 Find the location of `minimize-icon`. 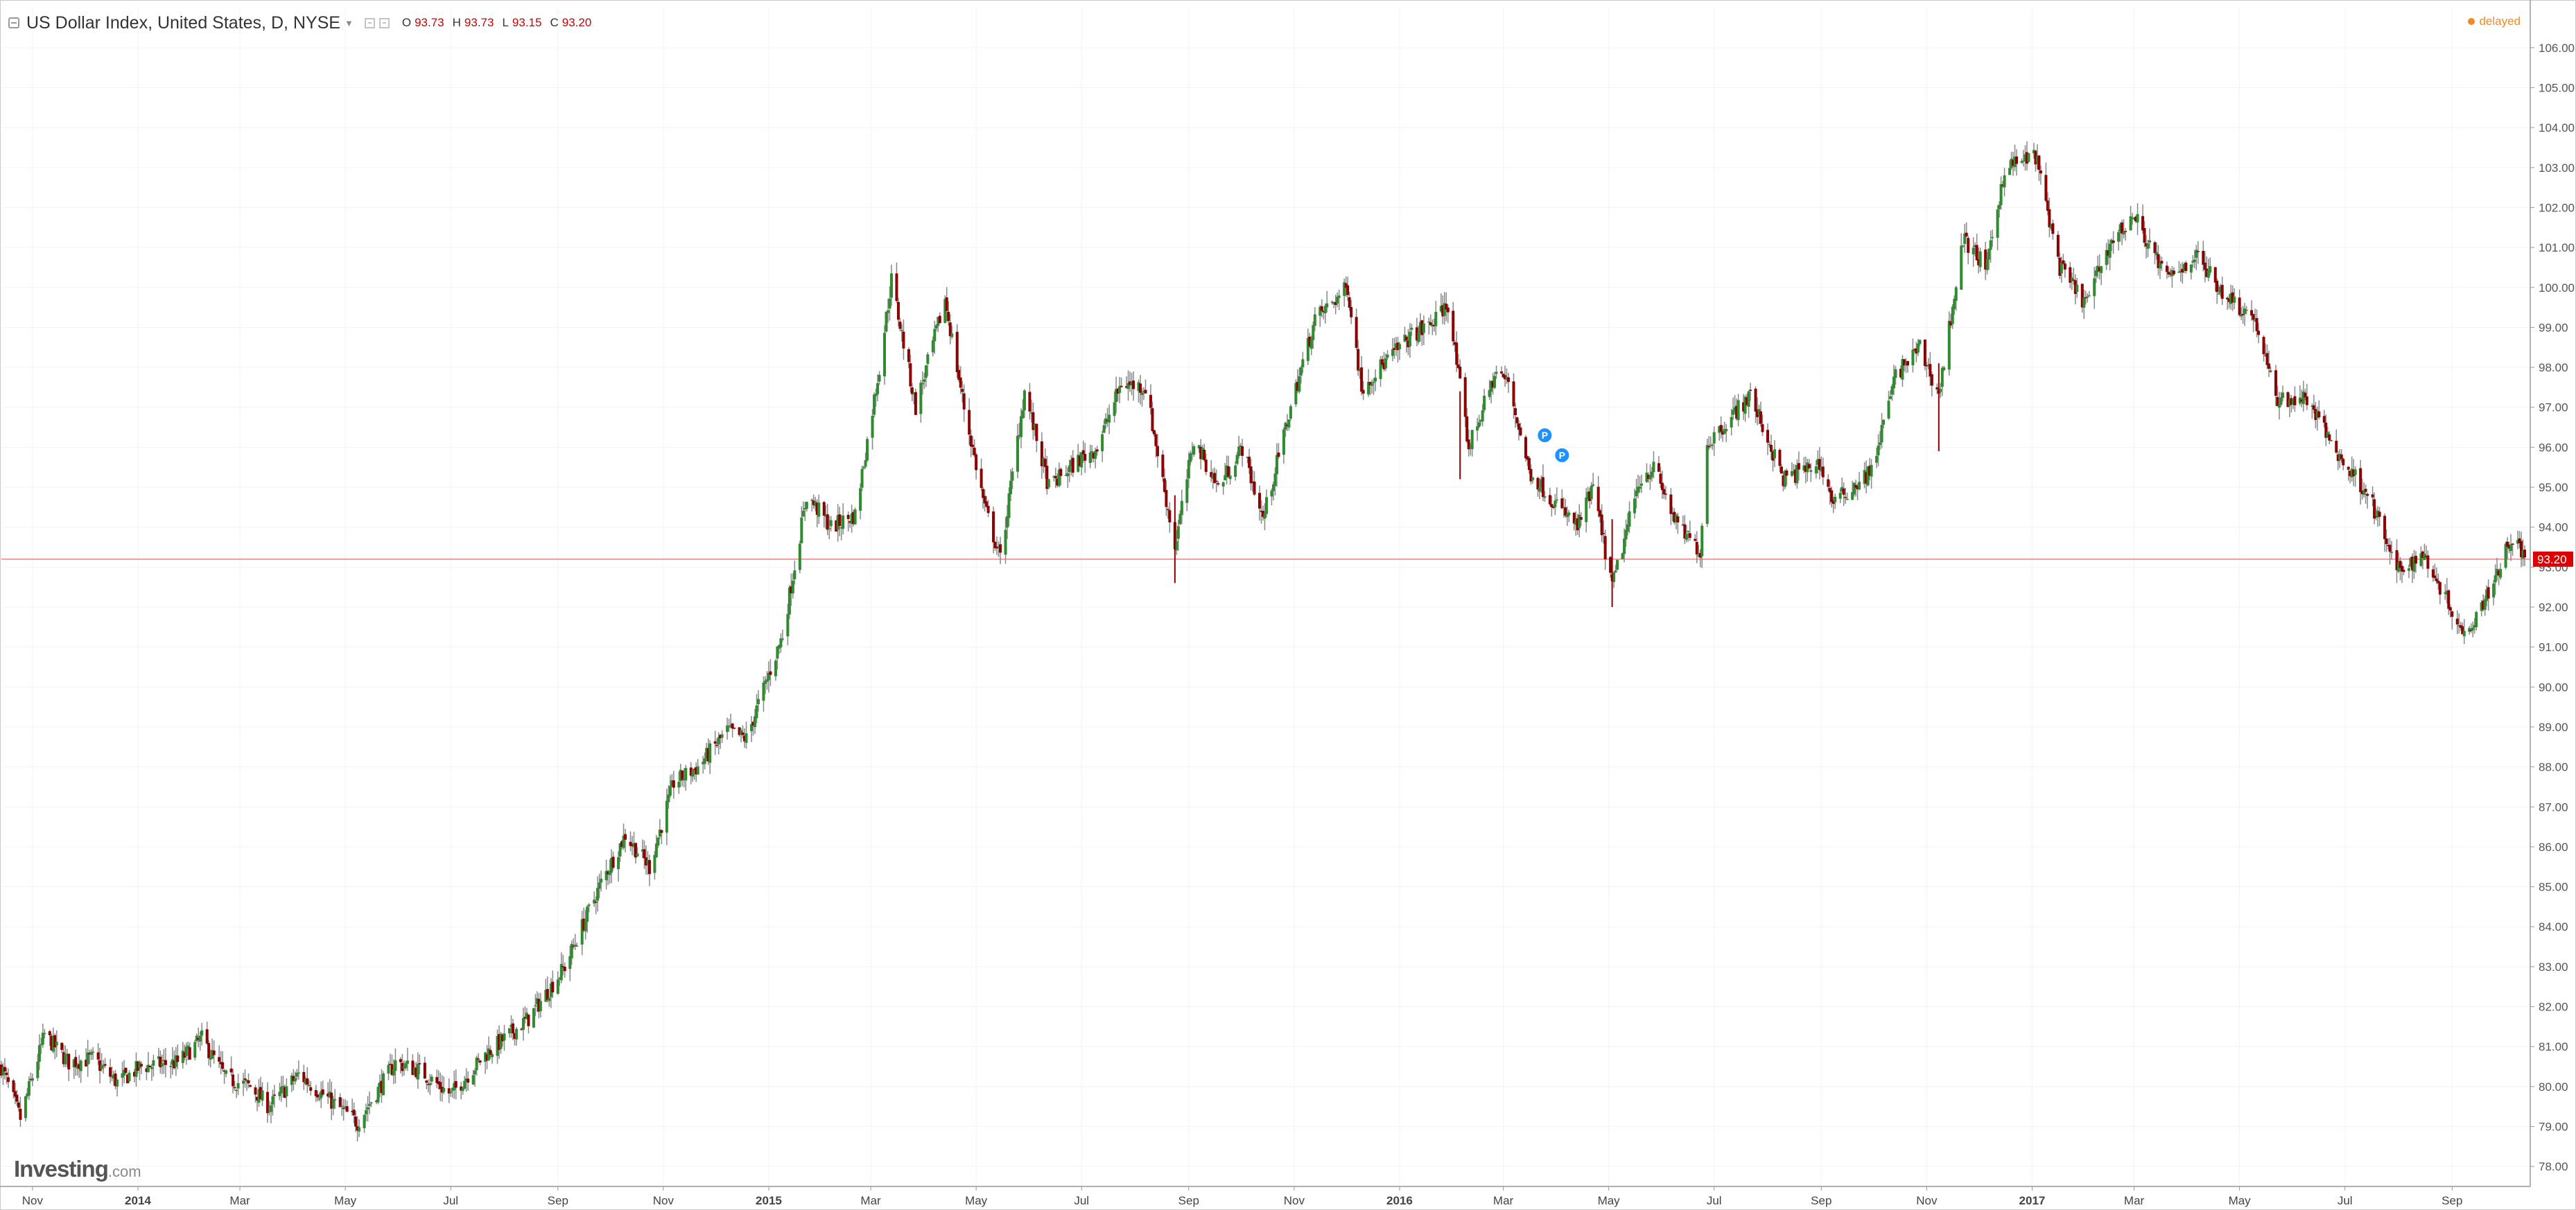

minimize-icon is located at coordinates (369, 22).